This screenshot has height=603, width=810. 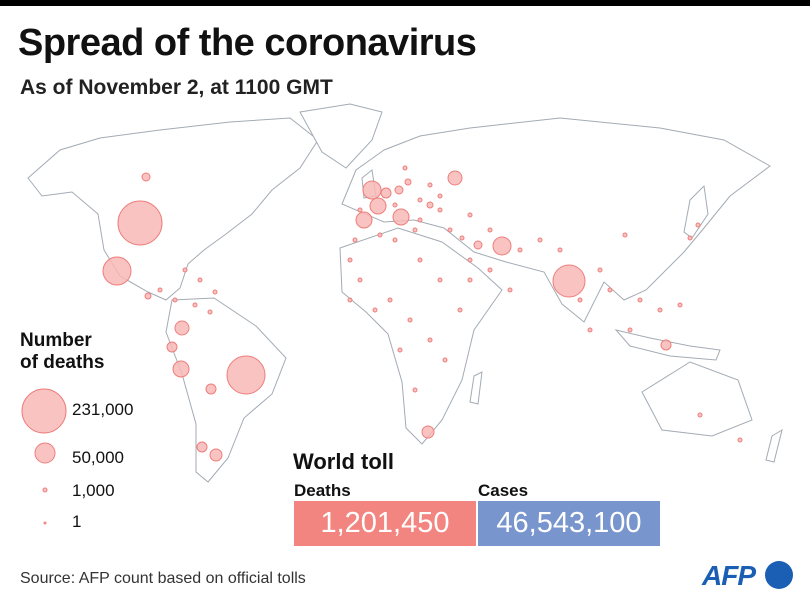 I want to click on australia, so click(x=697, y=399).